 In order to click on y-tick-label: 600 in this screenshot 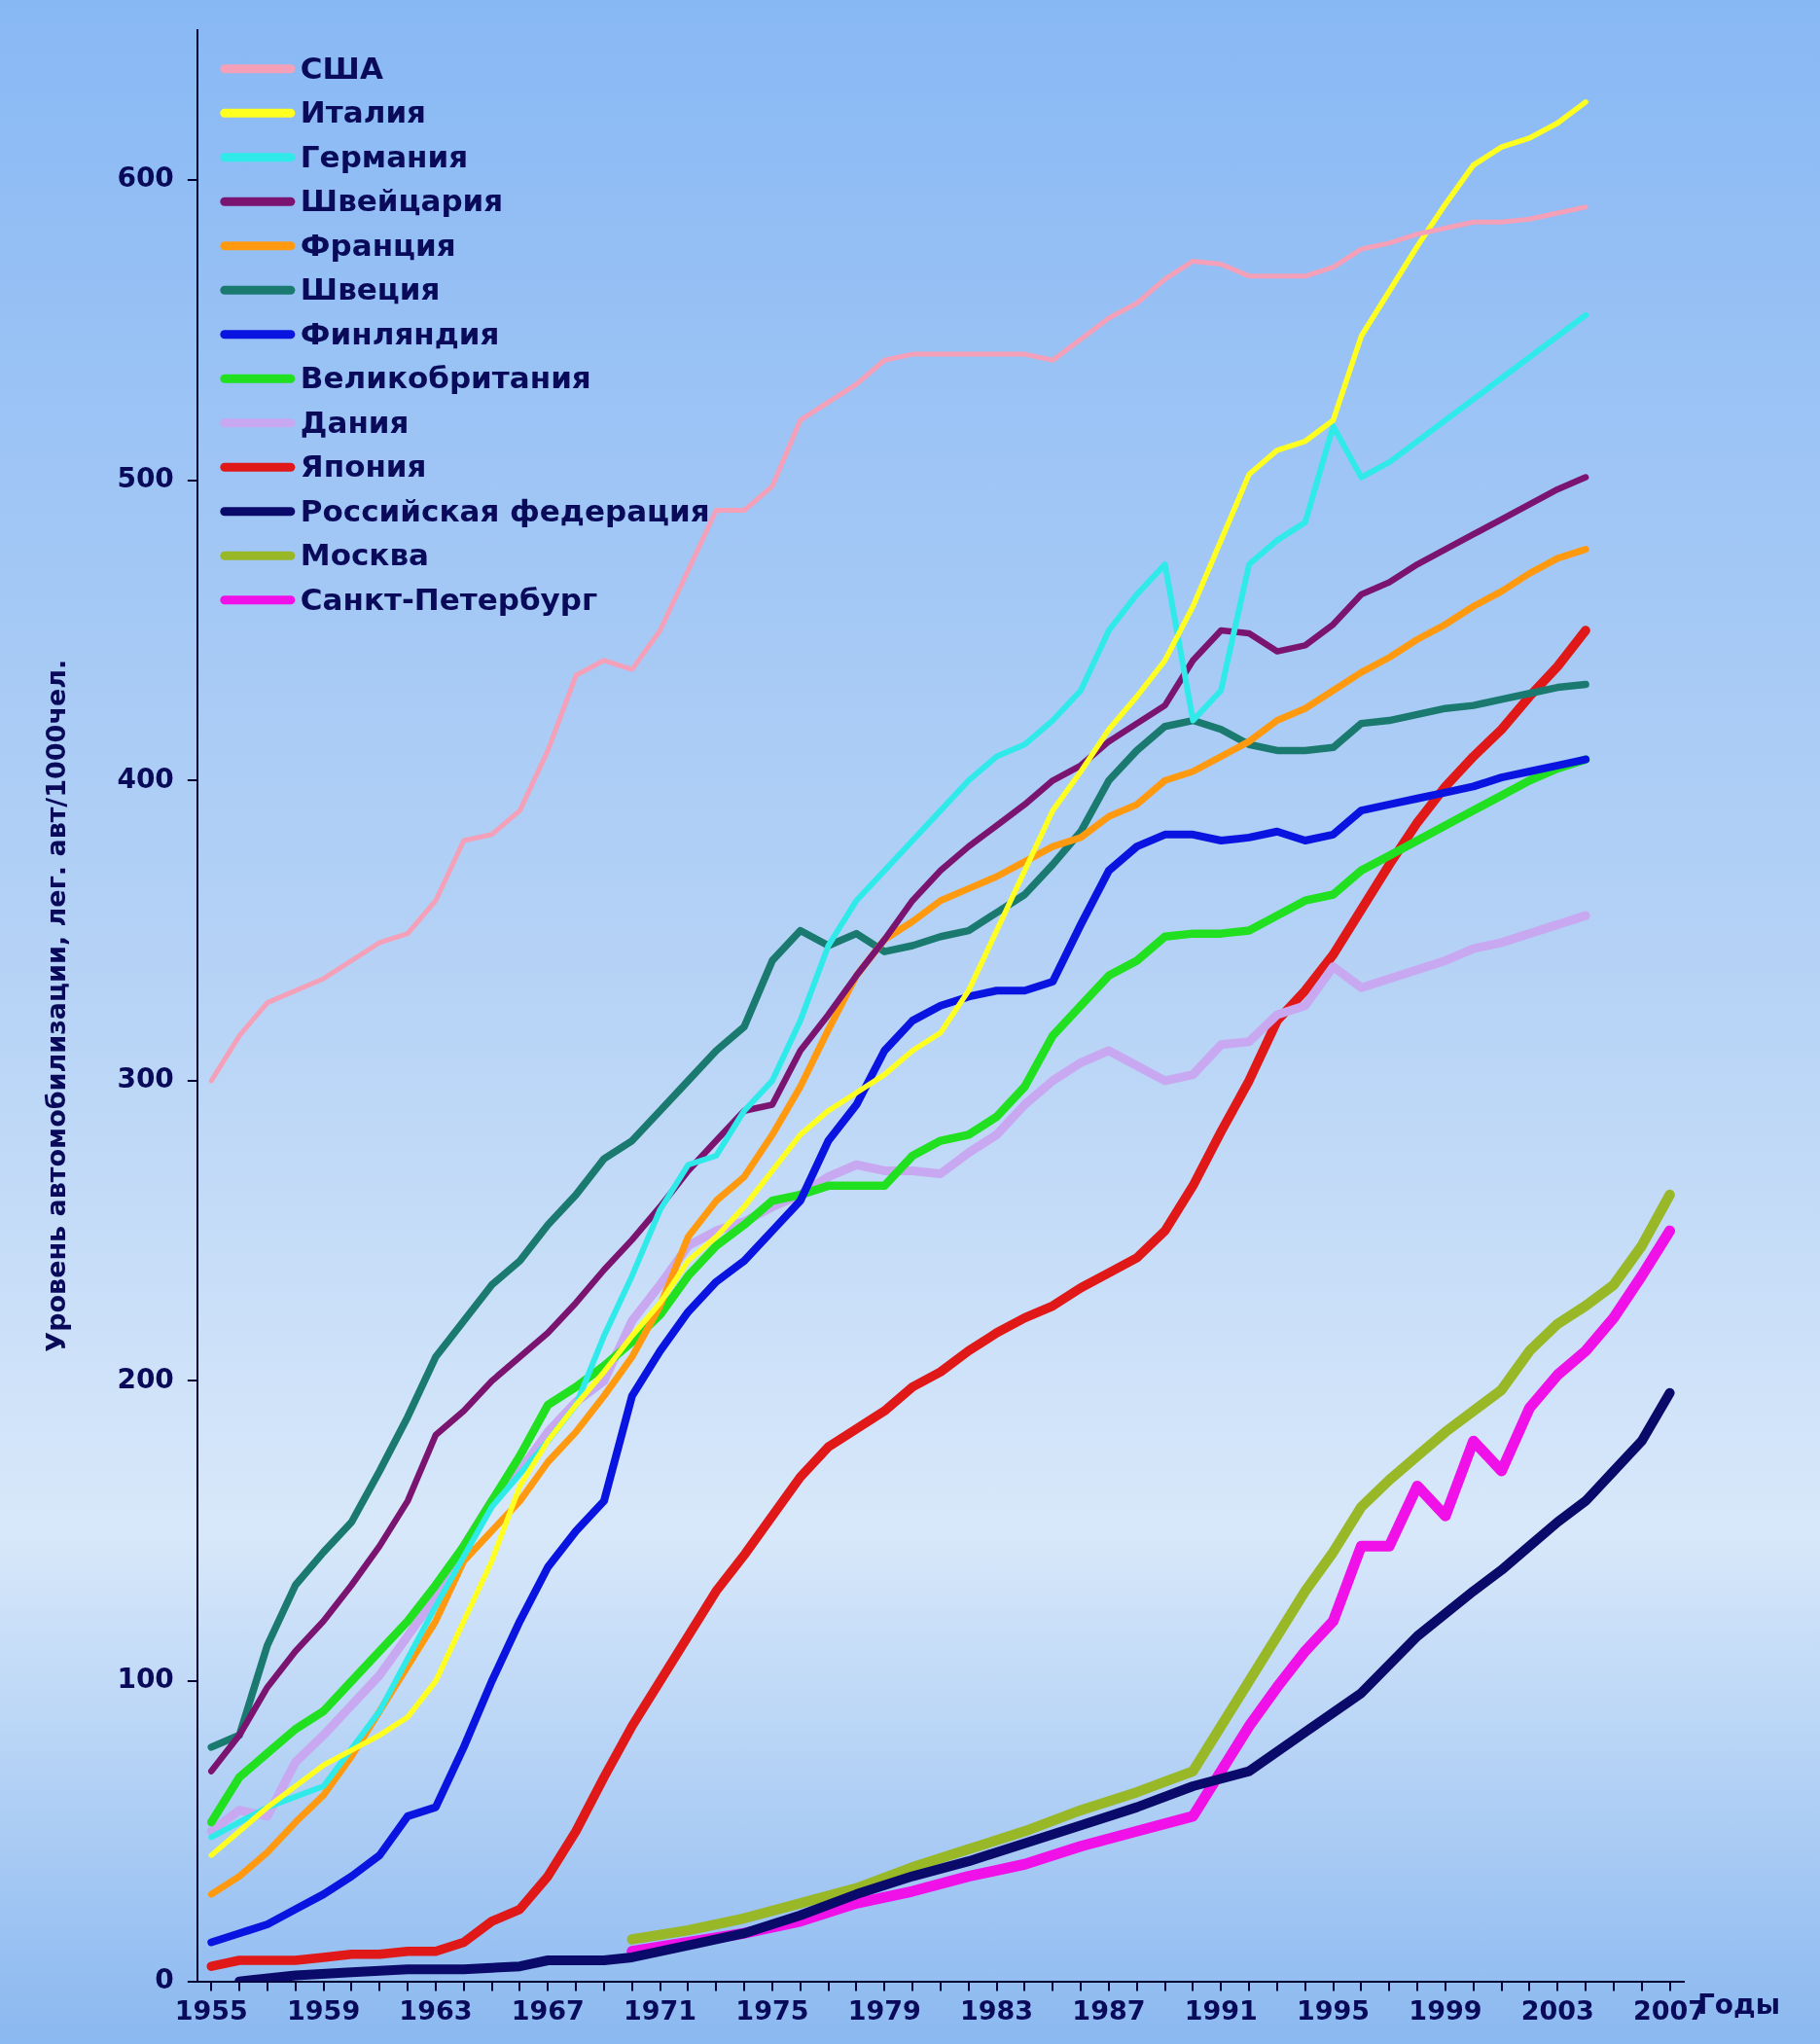, I will do `click(145, 178)`.